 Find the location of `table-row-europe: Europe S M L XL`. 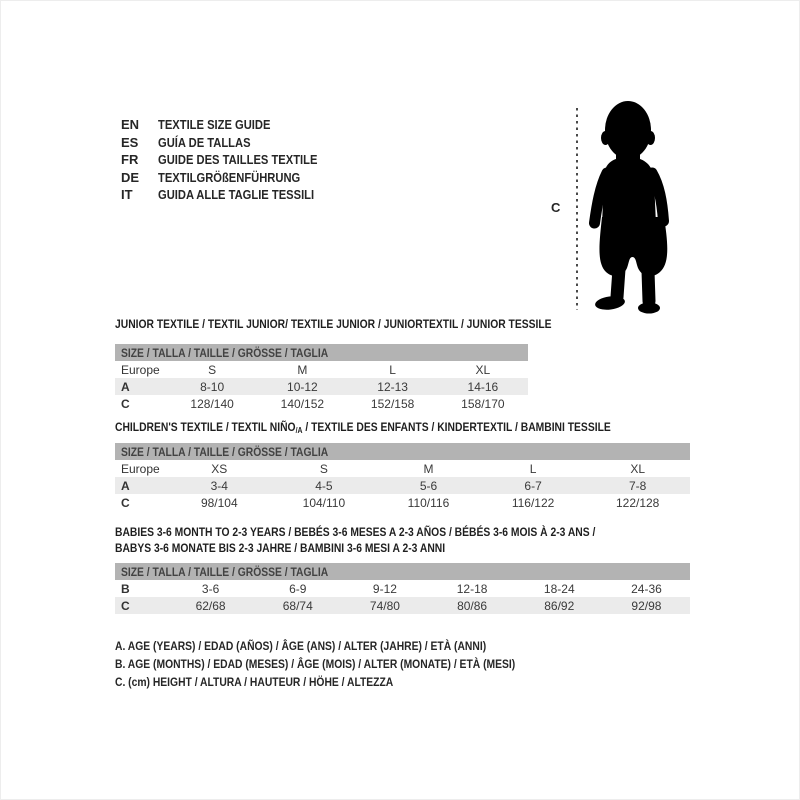

table-row-europe: Europe S M L XL is located at coordinates (321, 369).